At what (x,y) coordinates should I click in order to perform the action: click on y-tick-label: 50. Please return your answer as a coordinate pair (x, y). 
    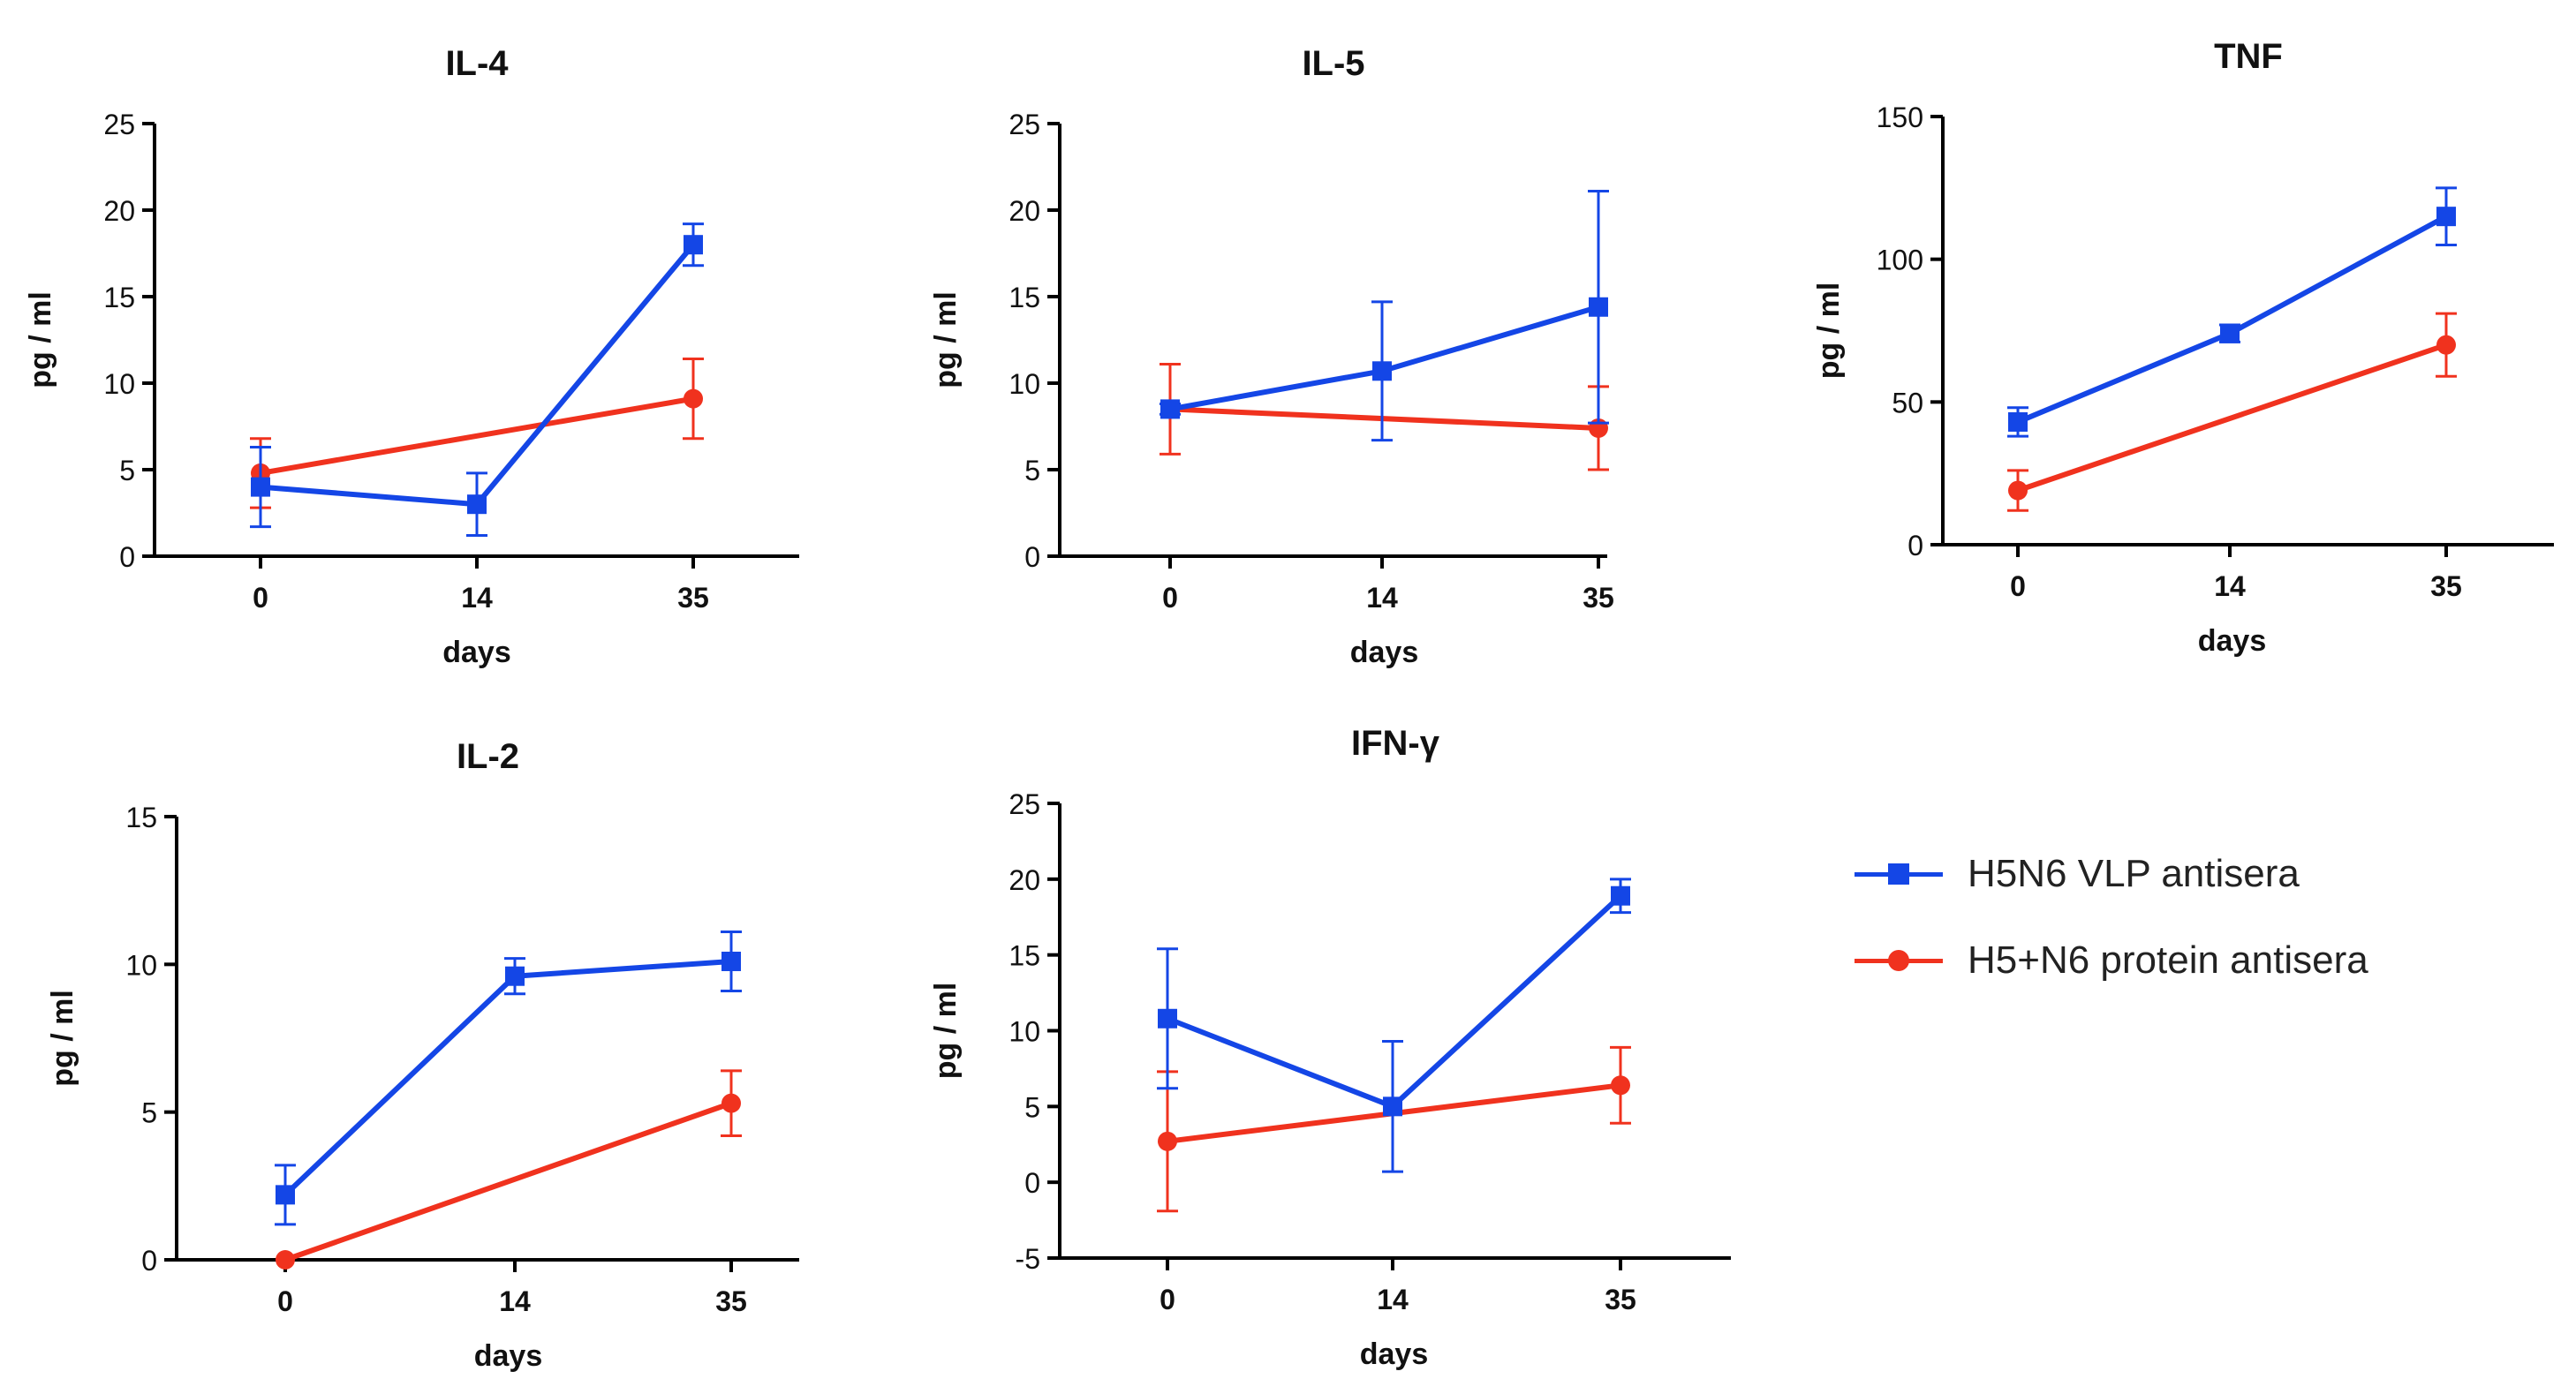
    Looking at the image, I should click on (1908, 402).